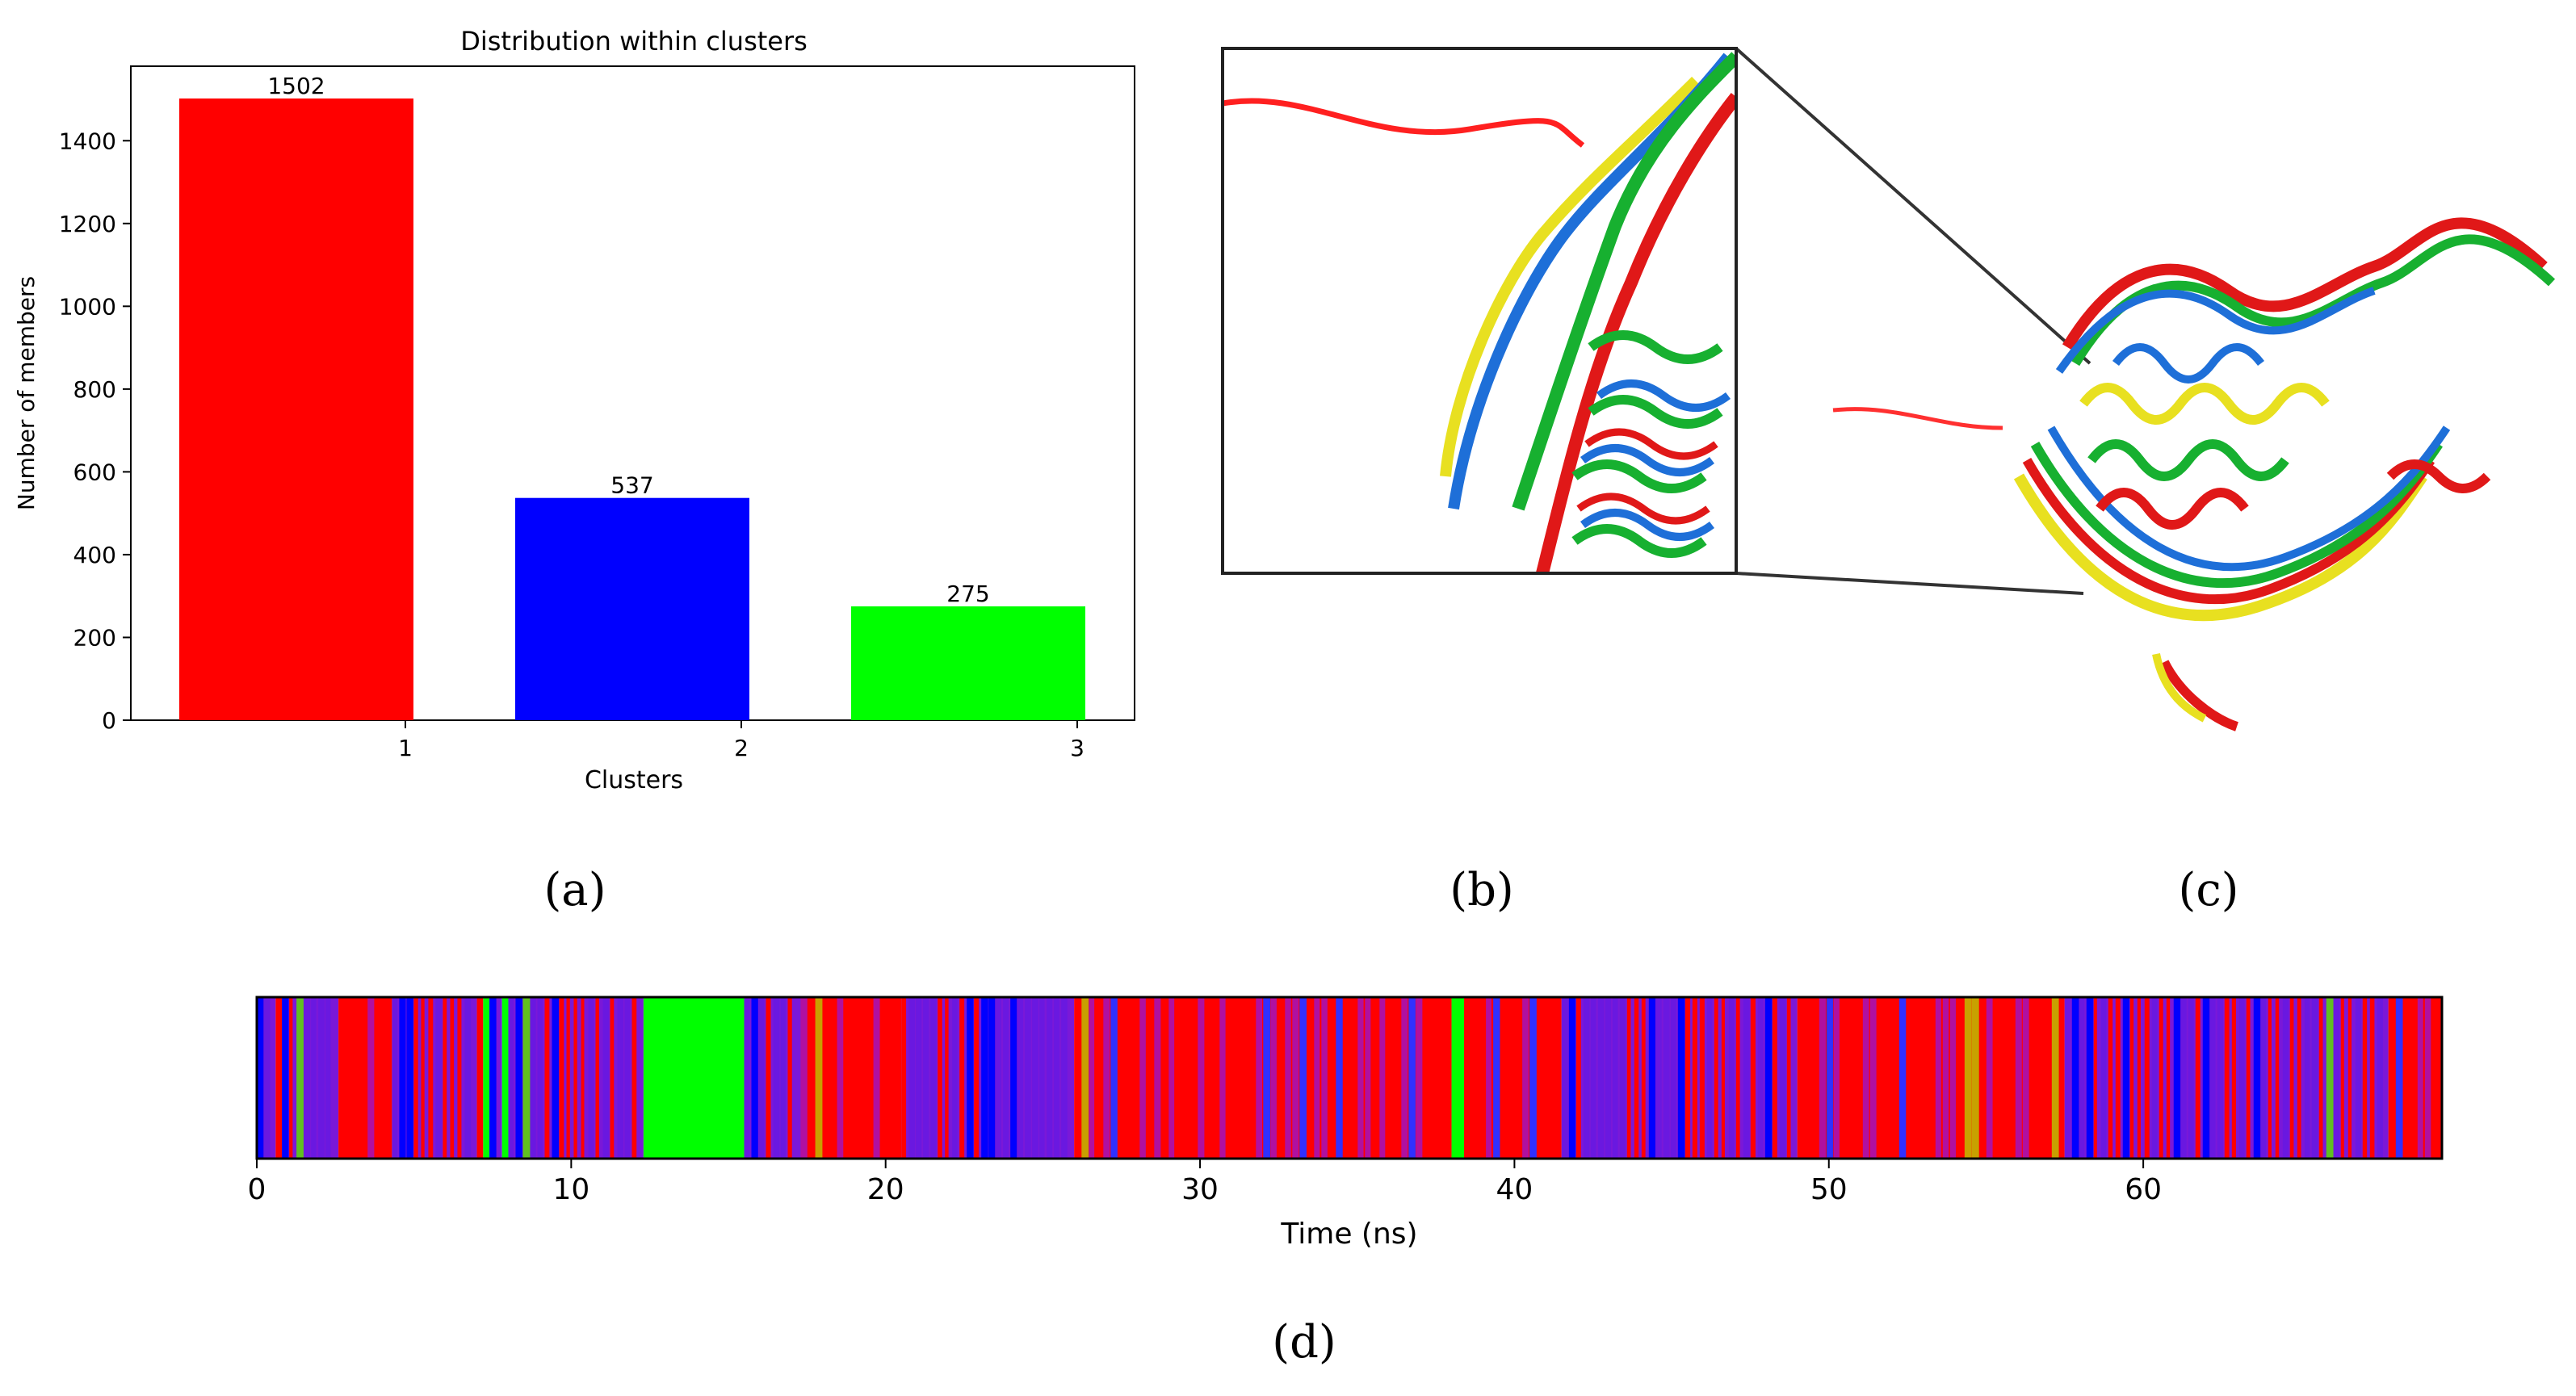 The width and height of the screenshot is (2576, 1396). I want to click on y-tick-label: 200, so click(94, 637).